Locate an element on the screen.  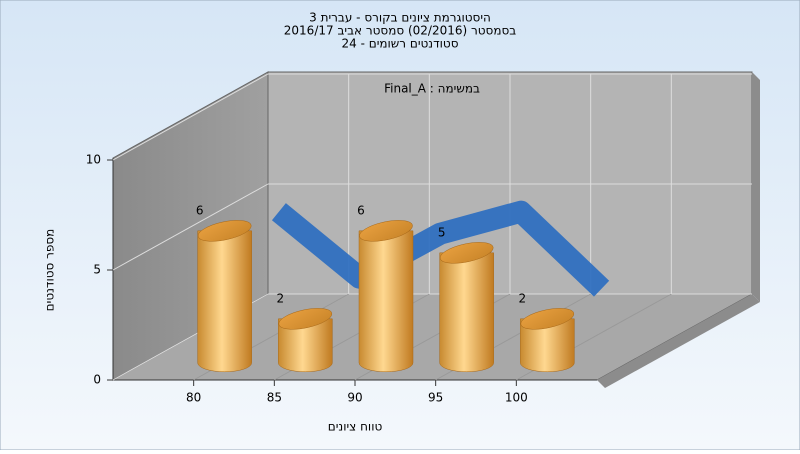
chart-title: היסטוגרמת ציונים בקורס - עברית 3 is located at coordinates (400, 18).